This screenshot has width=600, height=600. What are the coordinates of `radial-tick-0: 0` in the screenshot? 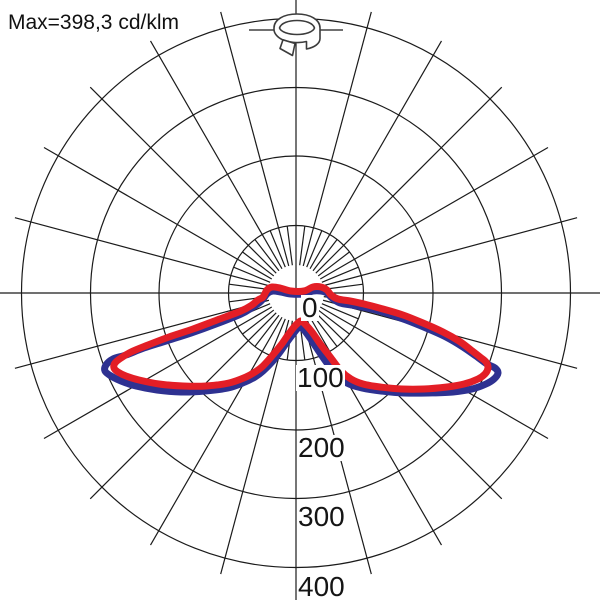 It's located at (310, 307).